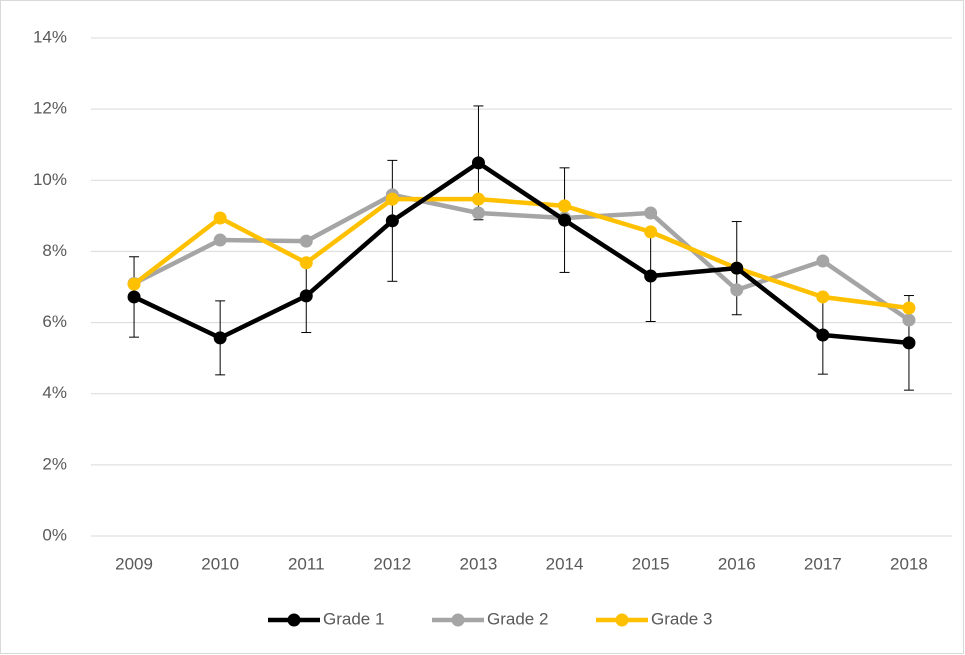 This screenshot has width=965, height=655. What do you see at coordinates (823, 563) in the screenshot?
I see `x-tick-label: 2017` at bounding box center [823, 563].